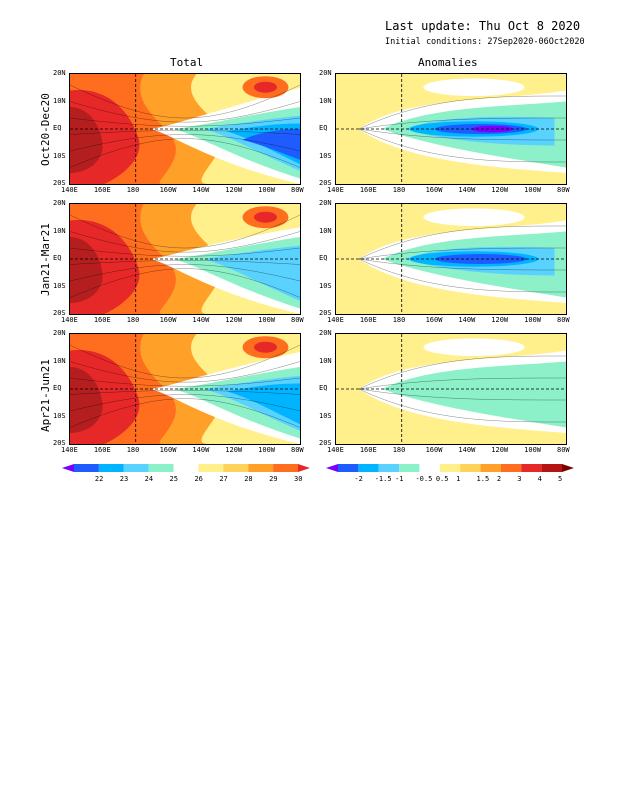 The image size is (618, 800). What do you see at coordinates (451, 129) in the screenshot?
I see `map-anomaly-oct-dec` at bounding box center [451, 129].